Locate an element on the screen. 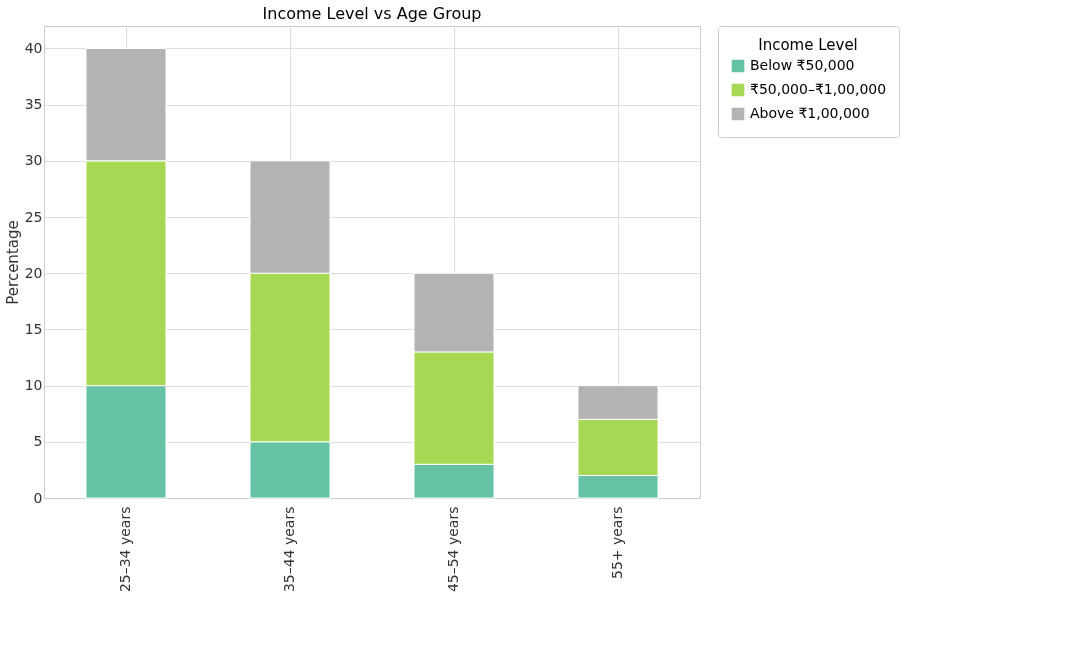 The image size is (1065, 671). legend-label: ₹50,000–₹1,00,000 is located at coordinates (818, 89).